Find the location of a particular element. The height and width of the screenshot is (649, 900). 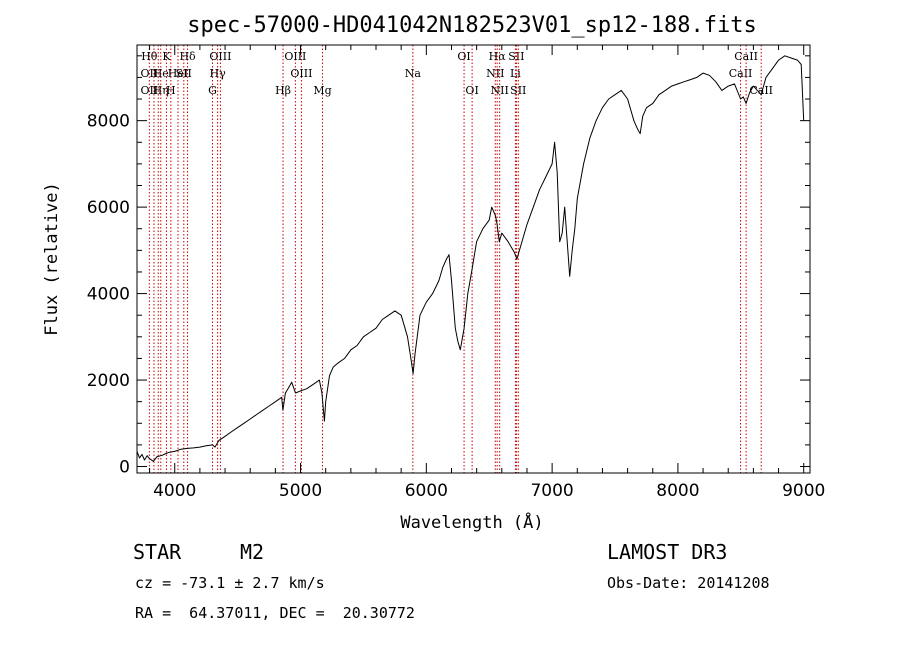

object-subclass: M2 is located at coordinates (252, 552).